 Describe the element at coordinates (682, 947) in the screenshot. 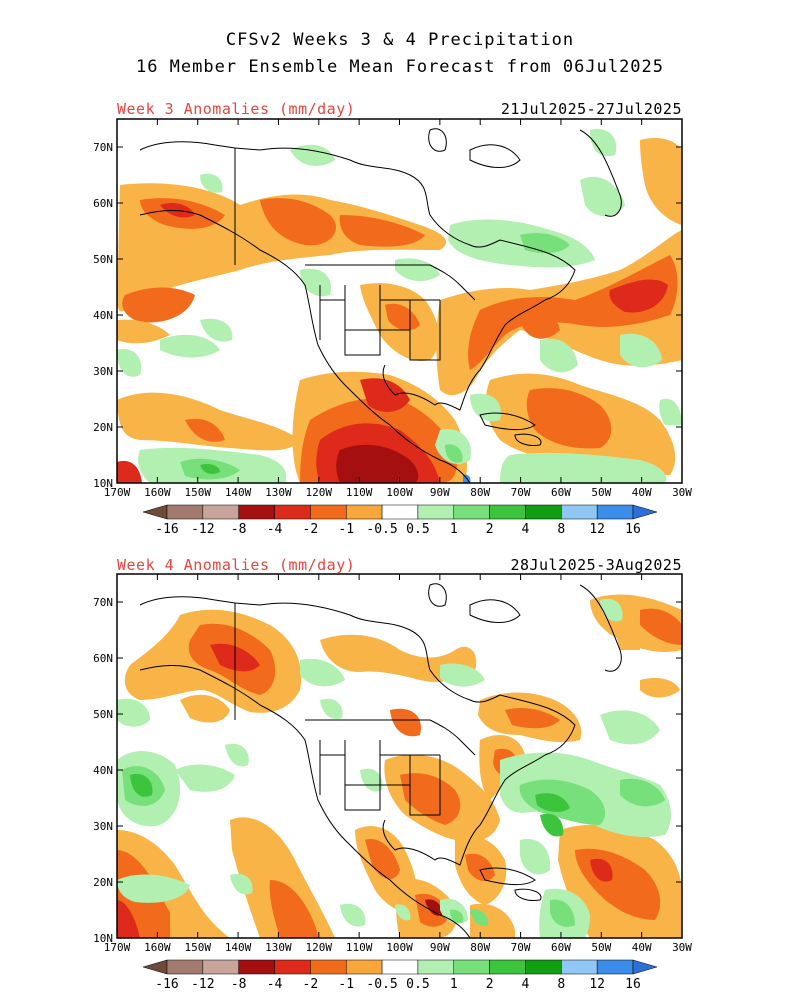

I see `lon-tick-label: 30W` at that location.